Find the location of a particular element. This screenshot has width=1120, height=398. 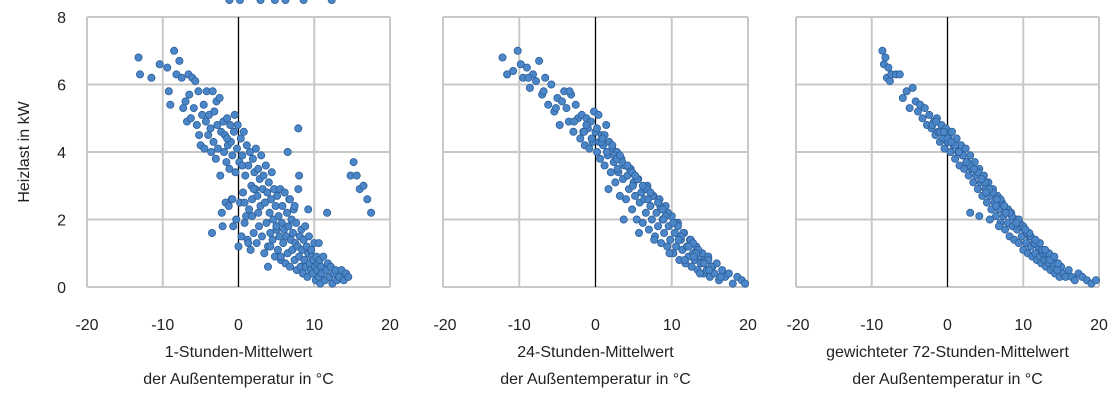

y-tick-label: 2 is located at coordinates (61, 221).